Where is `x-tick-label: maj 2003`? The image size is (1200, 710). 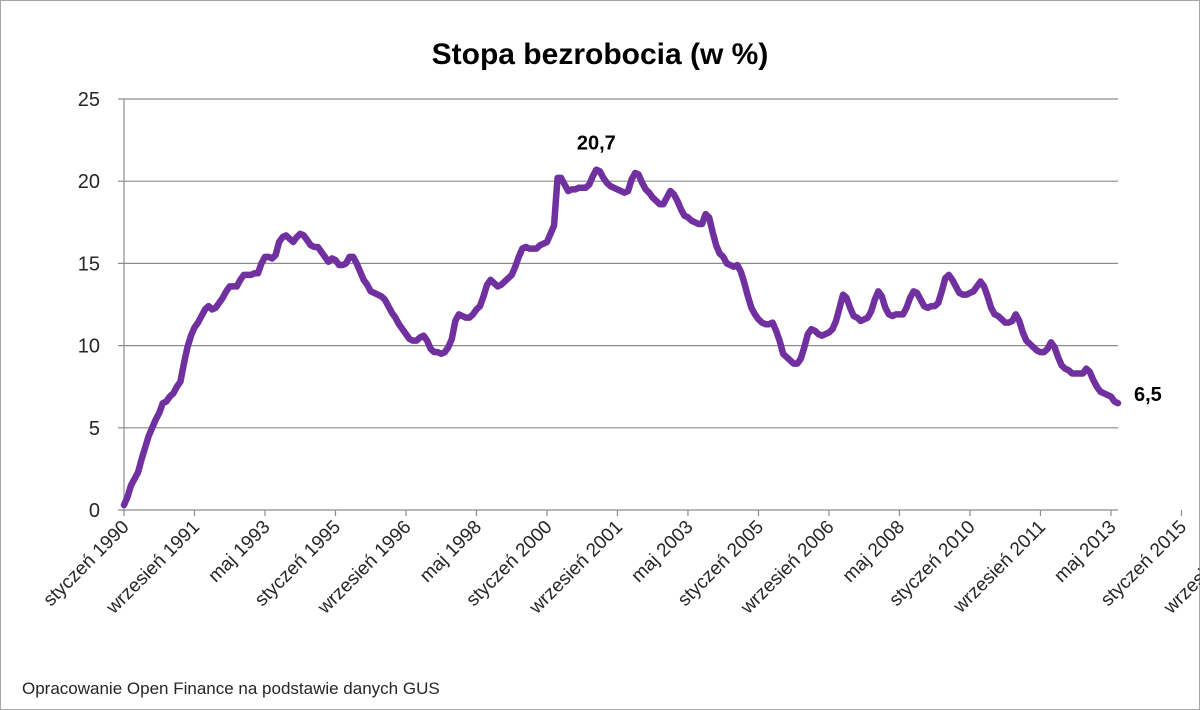
x-tick-label: maj 2003 is located at coordinates (662, 552).